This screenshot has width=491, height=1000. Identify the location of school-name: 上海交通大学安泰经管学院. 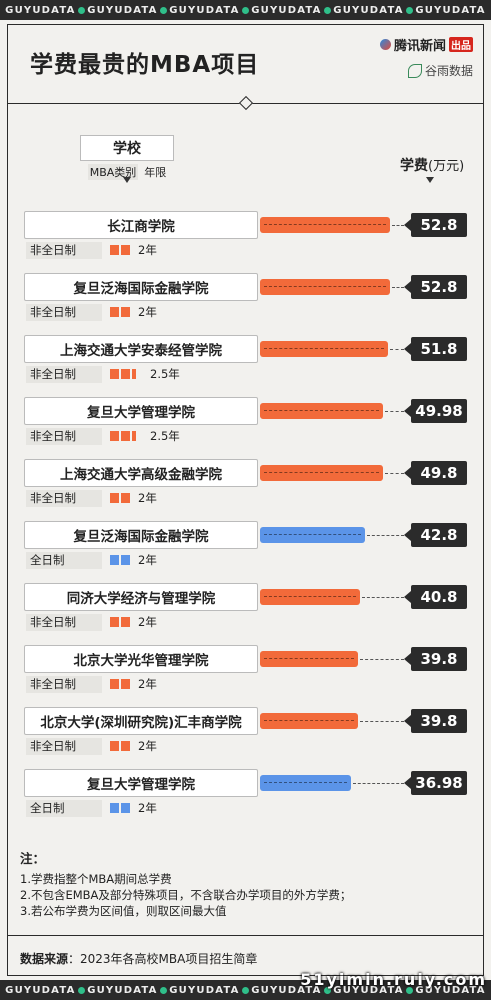
(141, 349).